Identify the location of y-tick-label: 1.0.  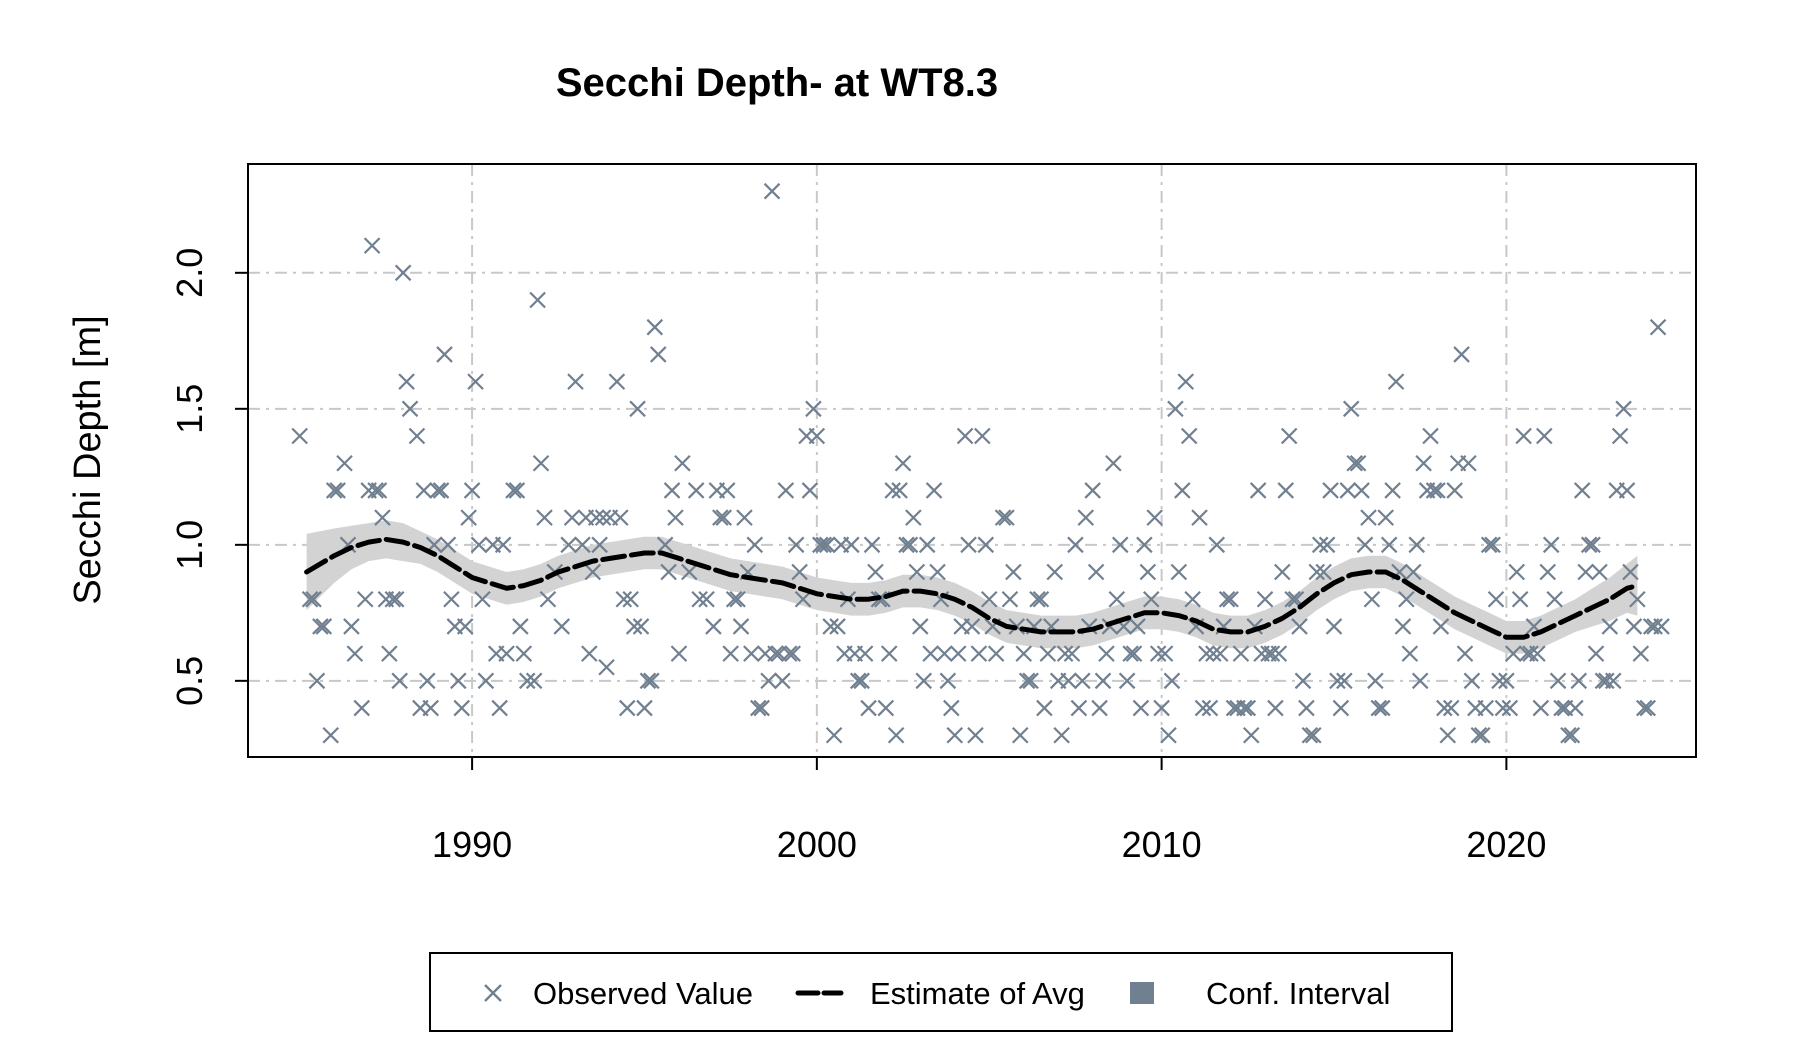
(189, 545).